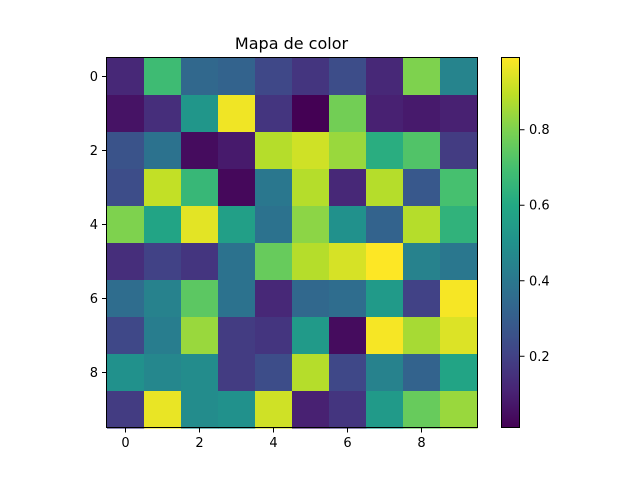 This screenshot has height=484, width=640. I want to click on y-tick-label: 0, so click(94, 77).